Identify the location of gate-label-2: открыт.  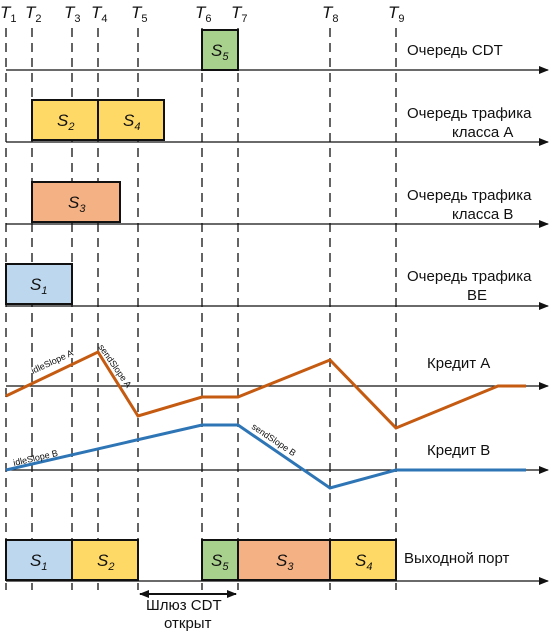
(188, 623).